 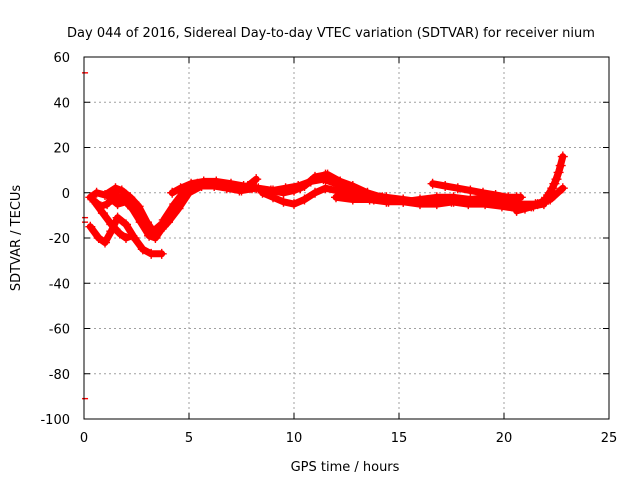 What do you see at coordinates (59, 239) in the screenshot?
I see `y-tick-label: -20` at bounding box center [59, 239].